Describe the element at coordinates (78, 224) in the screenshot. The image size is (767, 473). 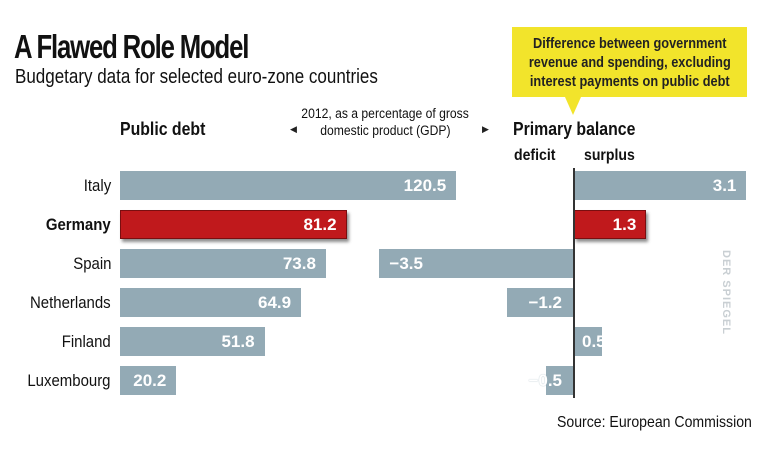
I see `country-label-germany: Germany` at that location.